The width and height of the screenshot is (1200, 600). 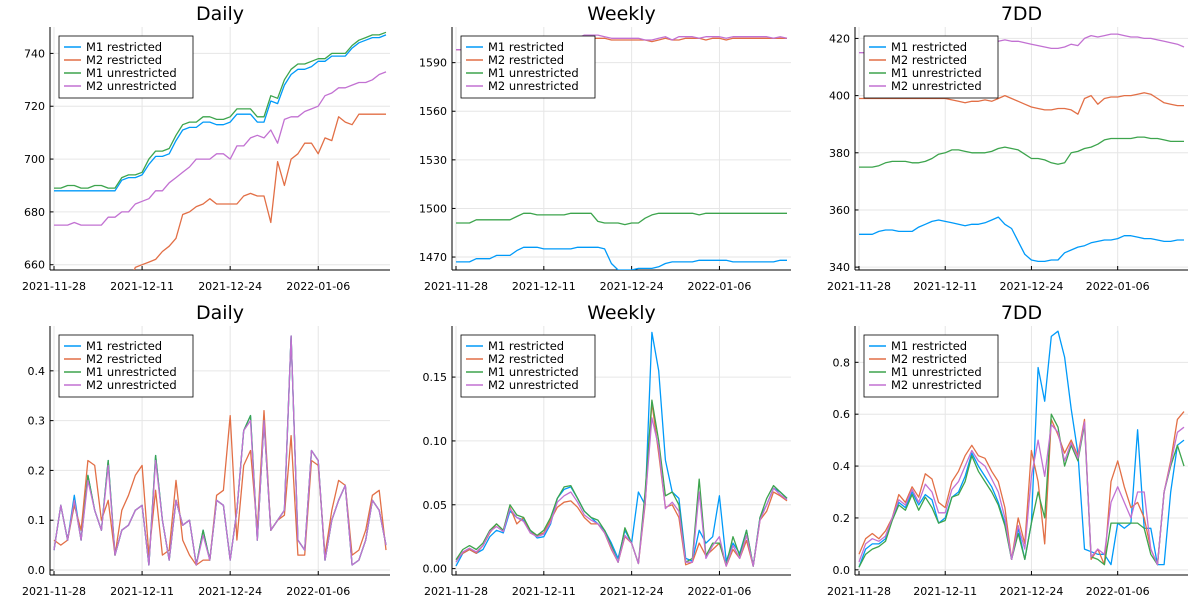 I want to click on y-tick-label: 700, so click(x=34, y=159).